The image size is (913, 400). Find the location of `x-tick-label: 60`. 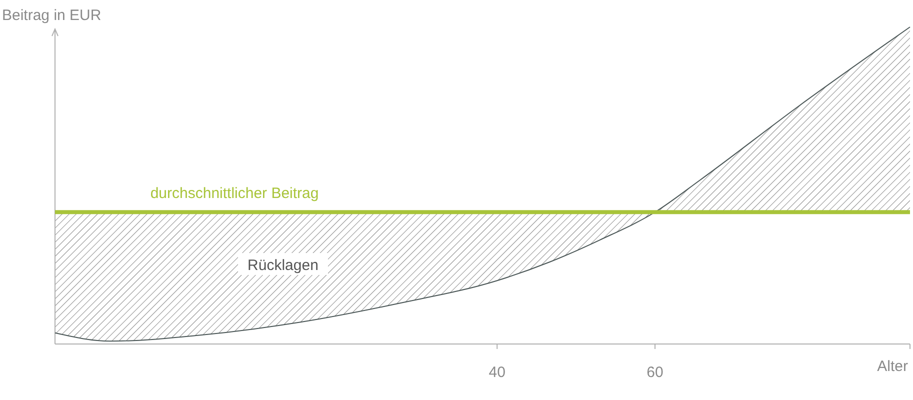

x-tick-label: 60 is located at coordinates (655, 372).